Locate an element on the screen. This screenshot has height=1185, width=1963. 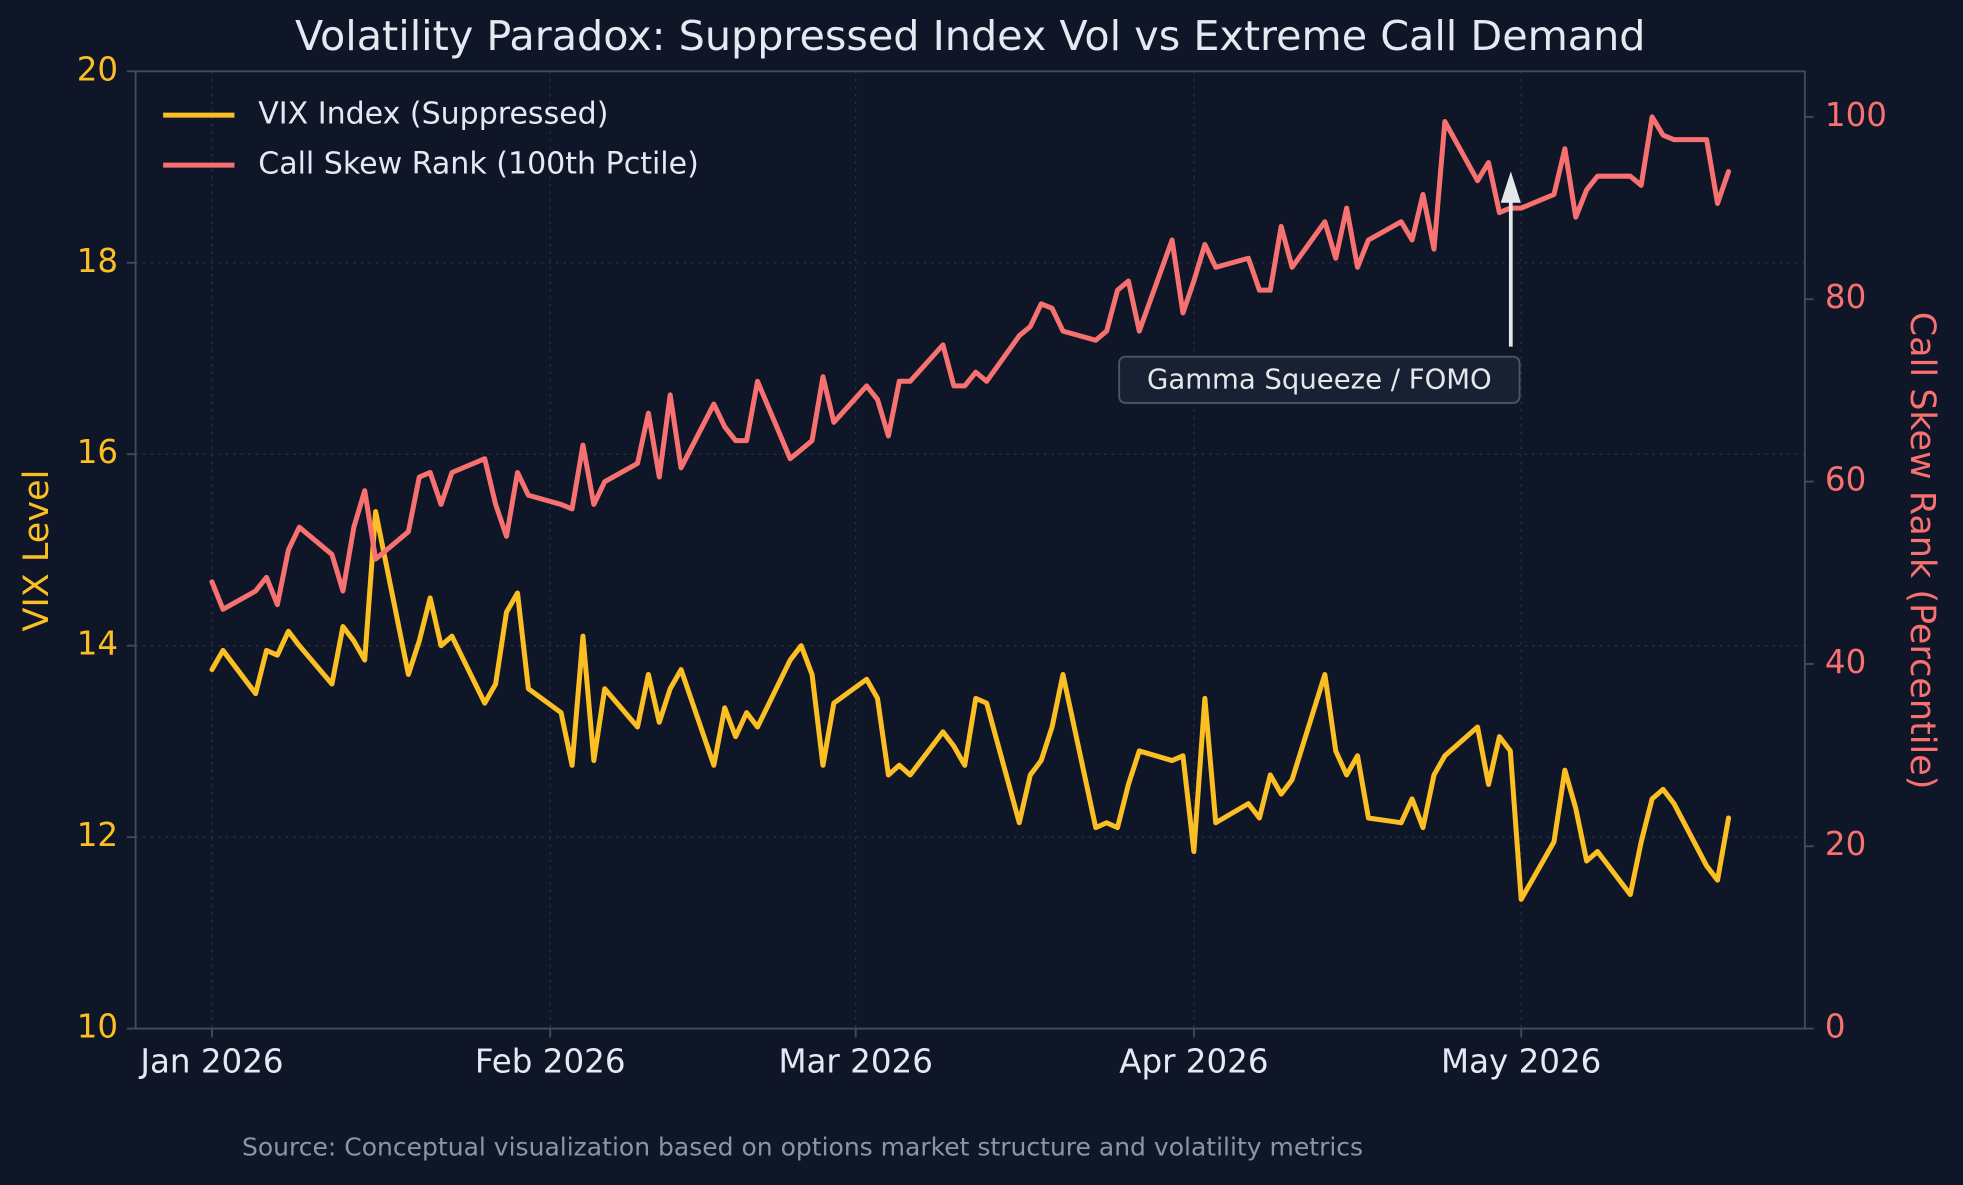
annotation-arrowhead is located at coordinates (1510, 187).